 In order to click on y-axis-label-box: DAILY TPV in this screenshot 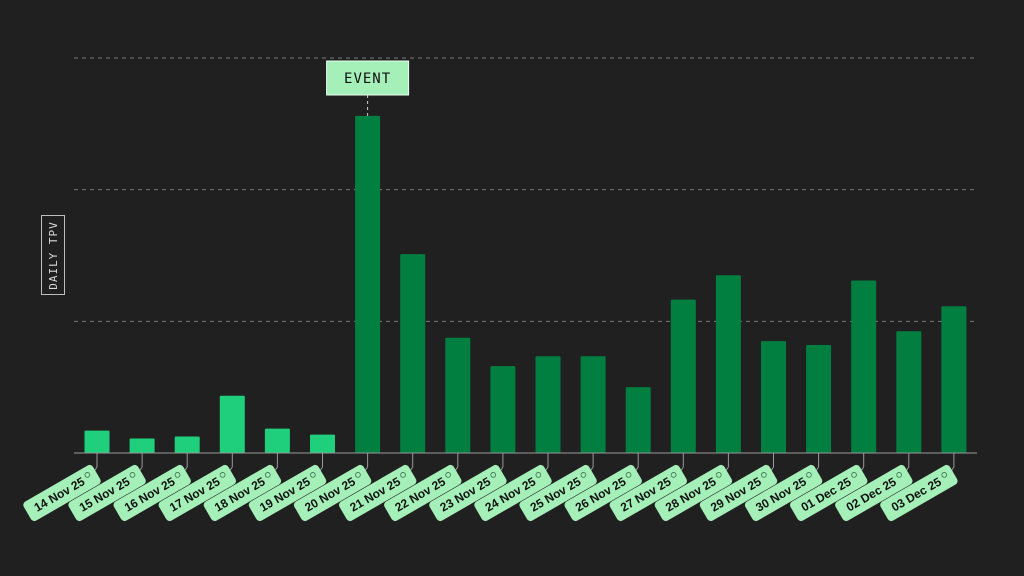, I will do `click(53, 255)`.